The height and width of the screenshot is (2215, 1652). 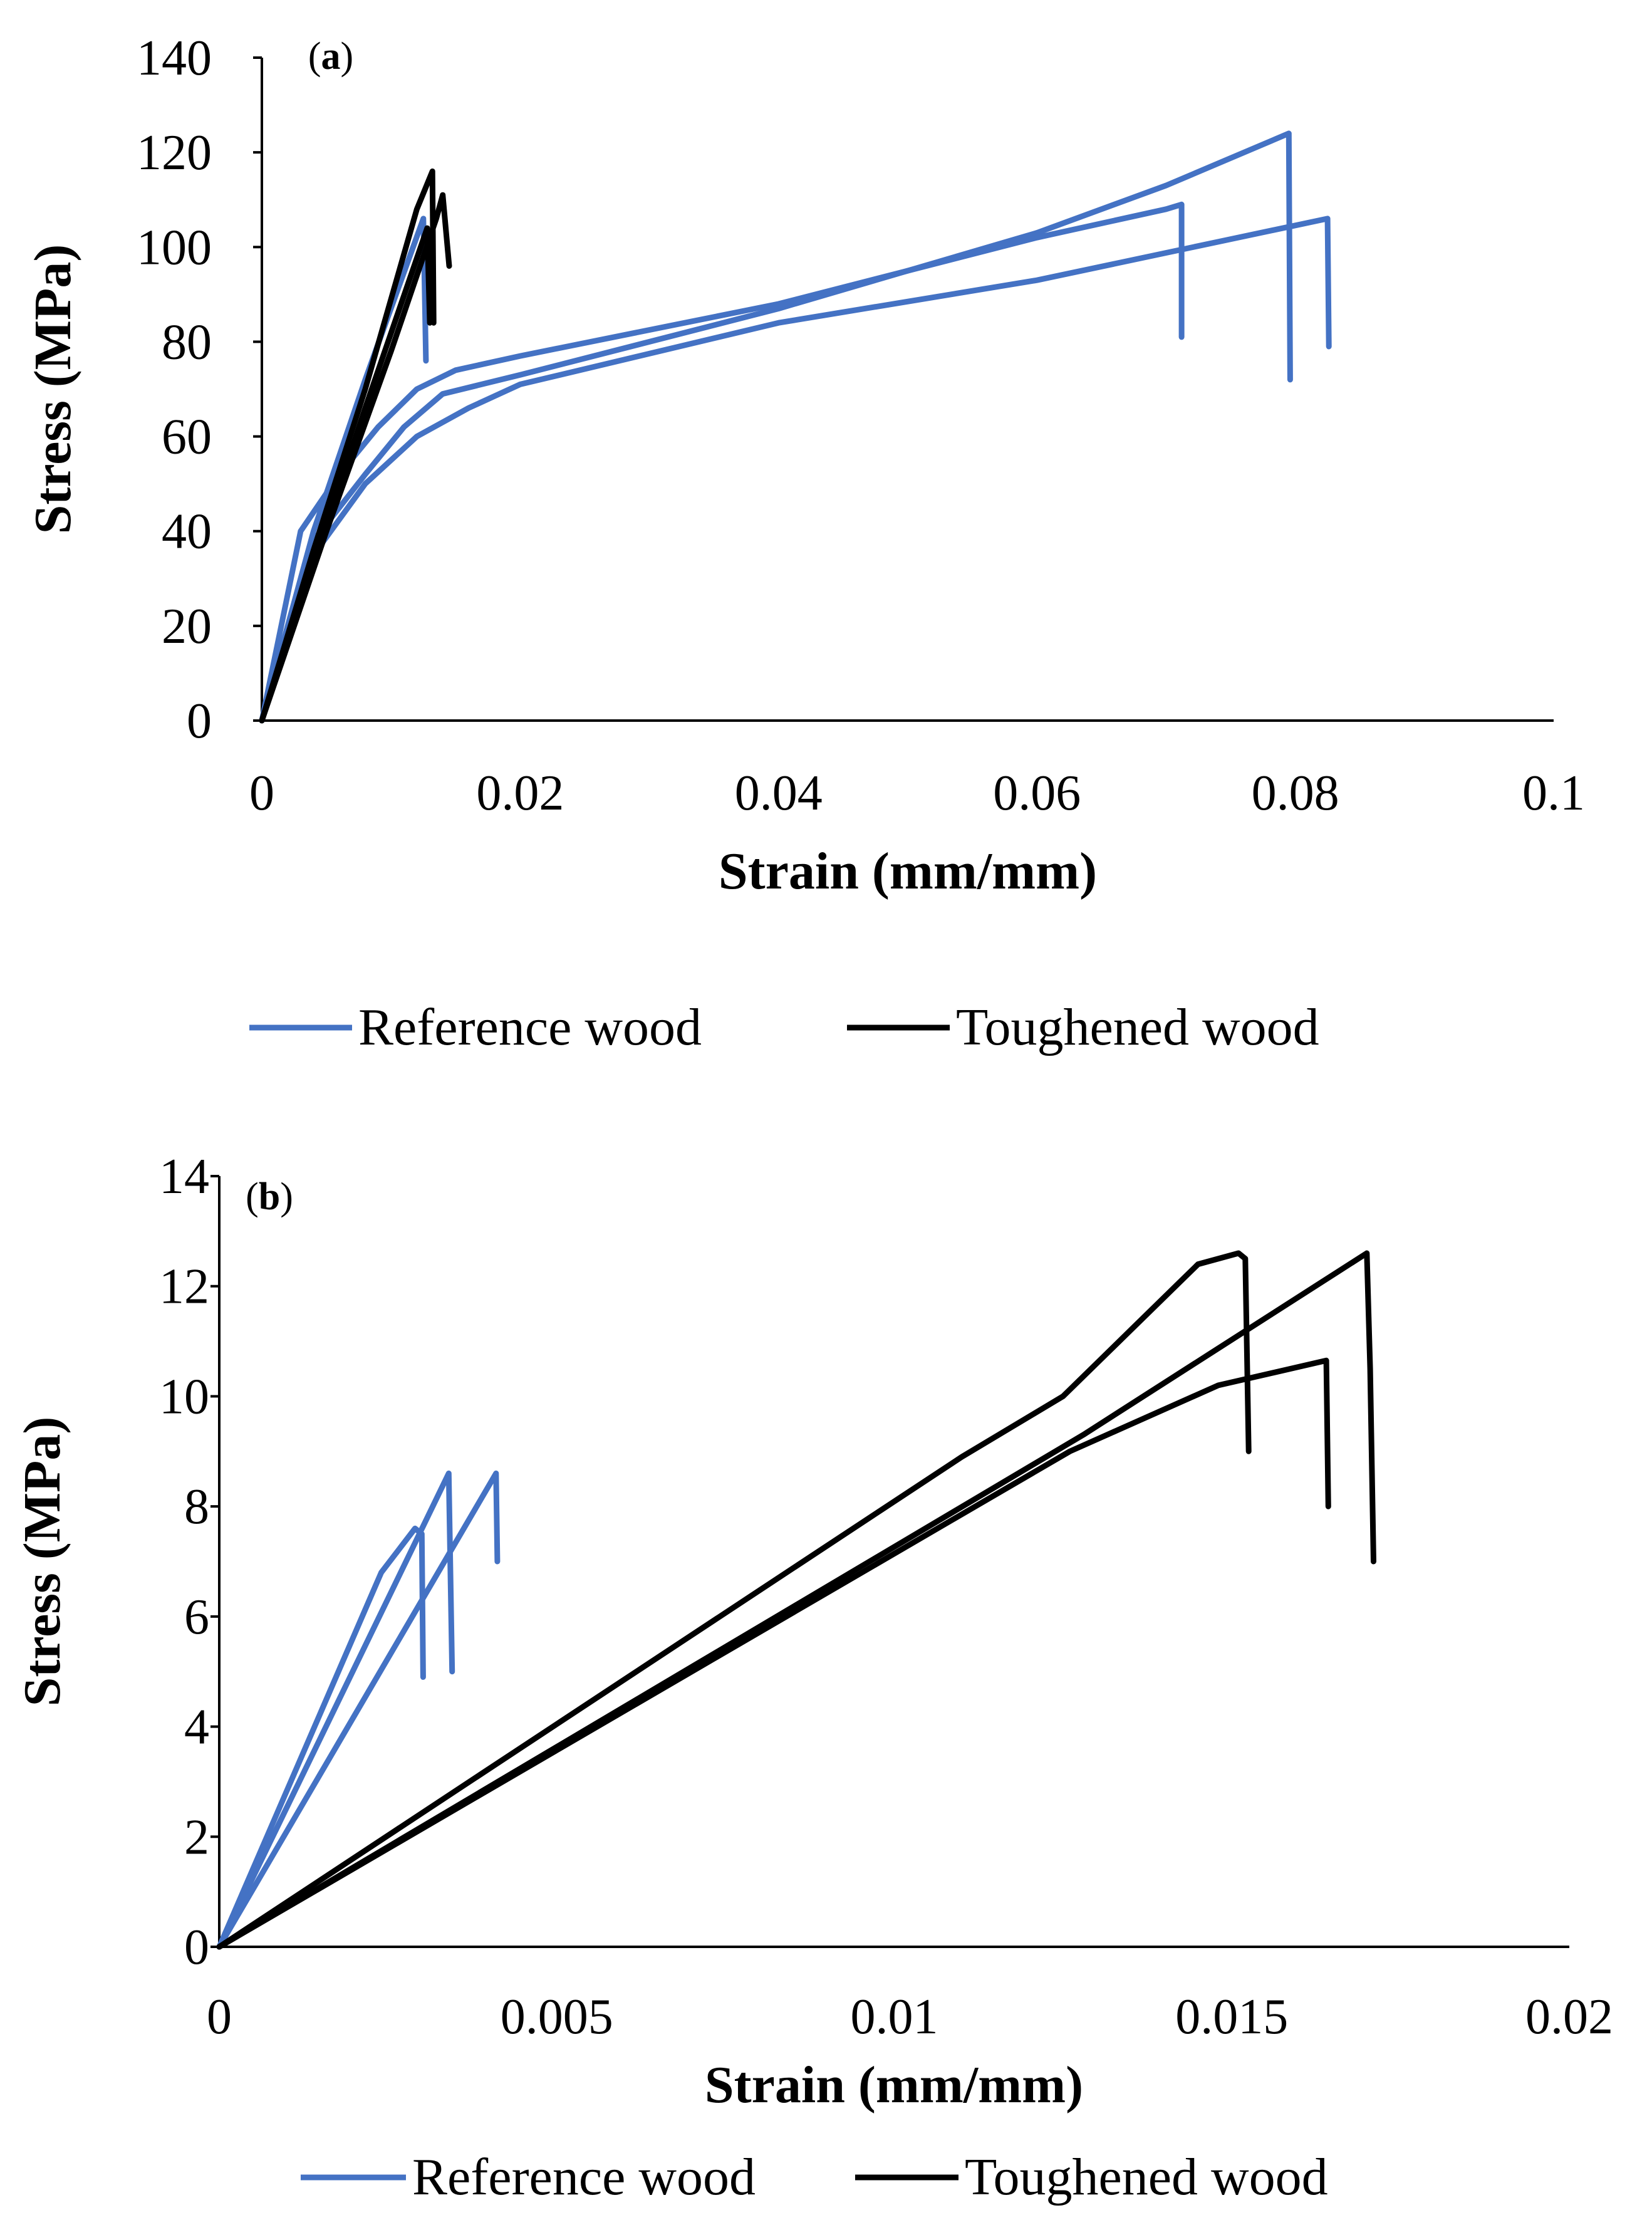 I want to click on y-tick-label: 8, so click(x=196, y=1507).